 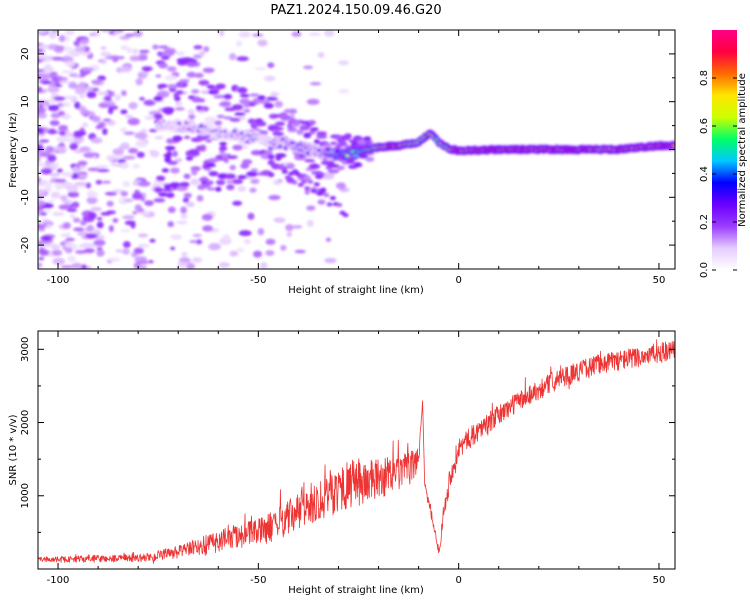 I want to click on figure-title: PAZ1.2024.150.09.46.G20, so click(x=355, y=10).